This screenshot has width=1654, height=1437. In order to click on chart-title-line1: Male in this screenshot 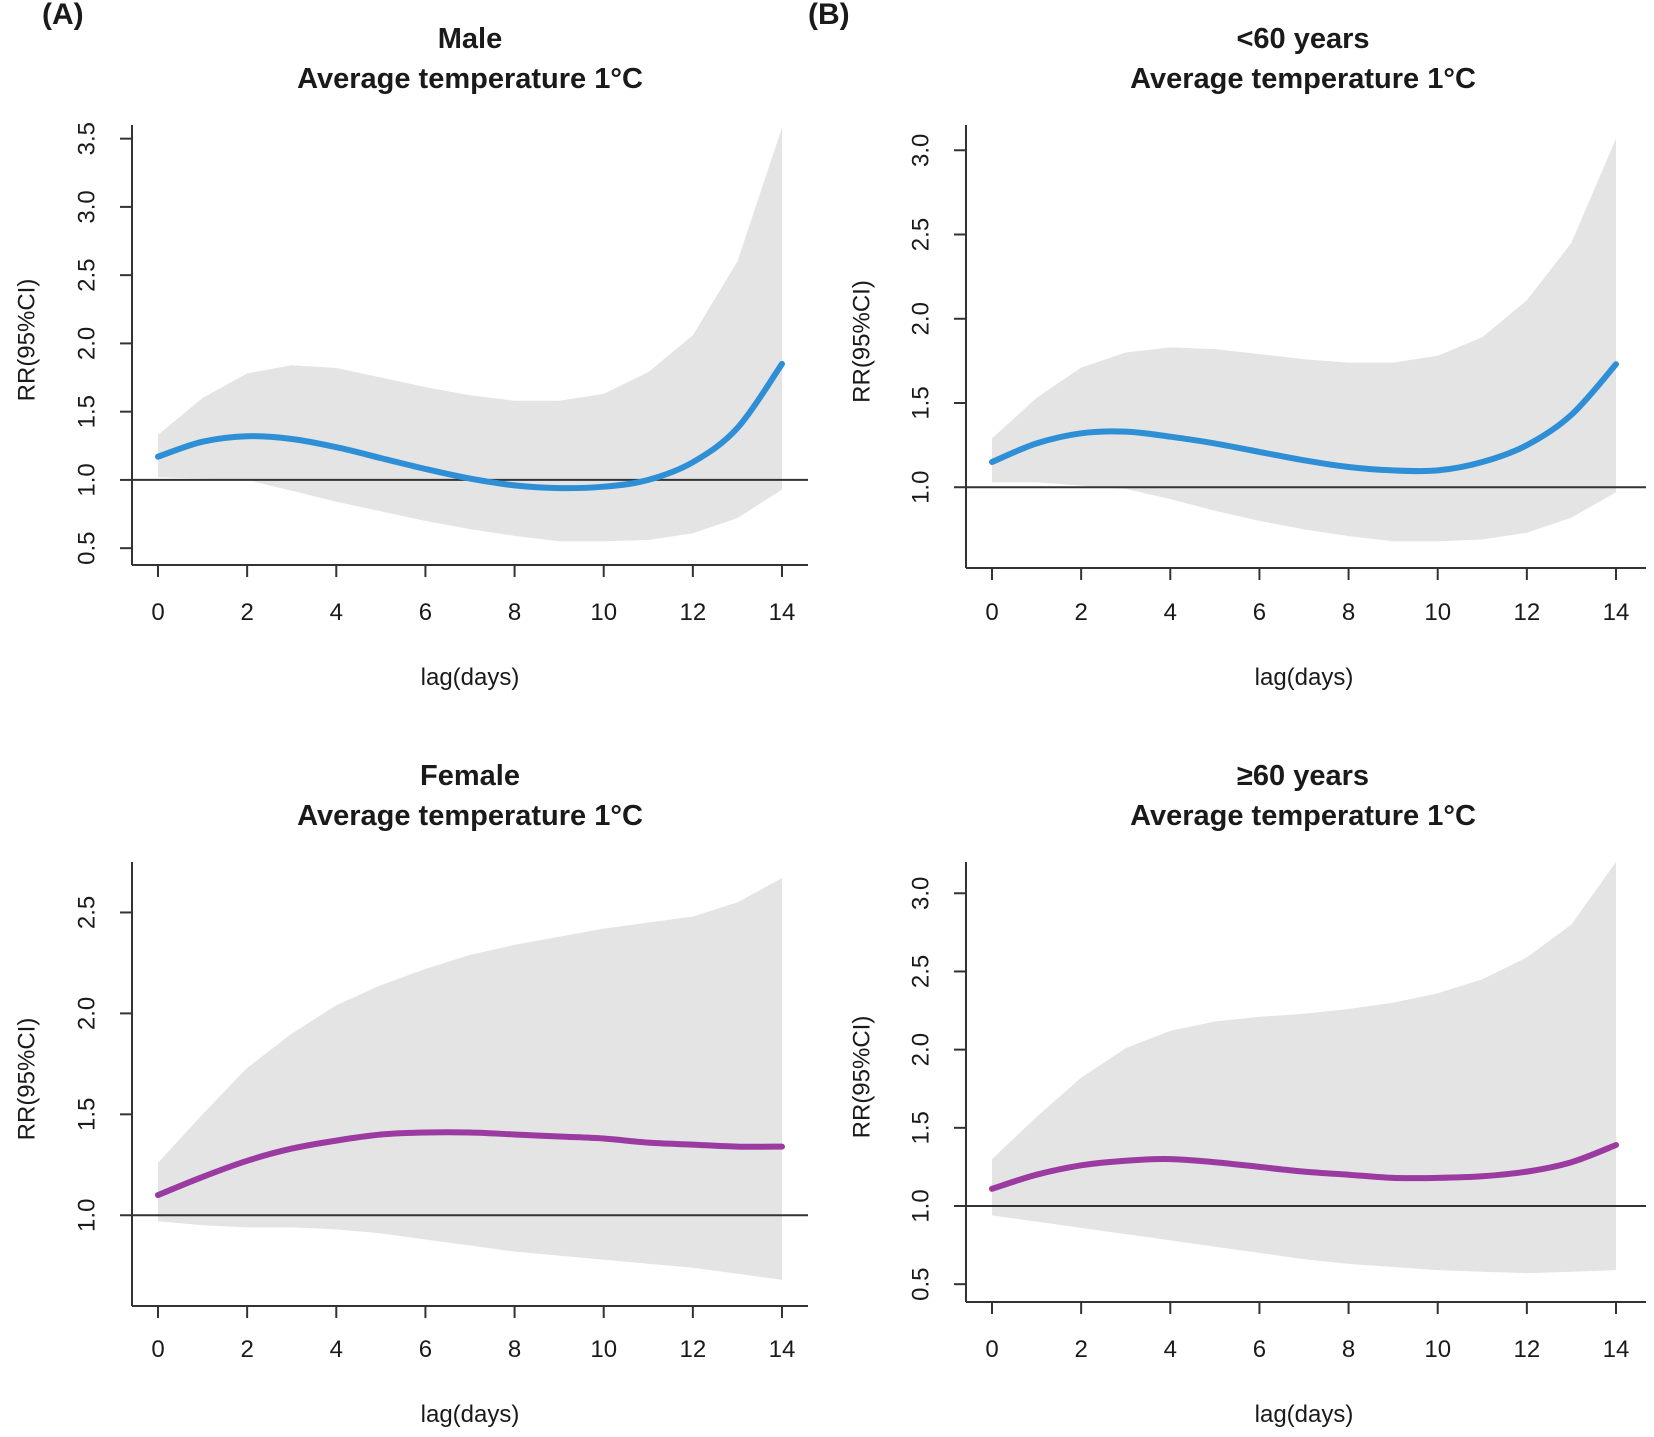, I will do `click(470, 39)`.